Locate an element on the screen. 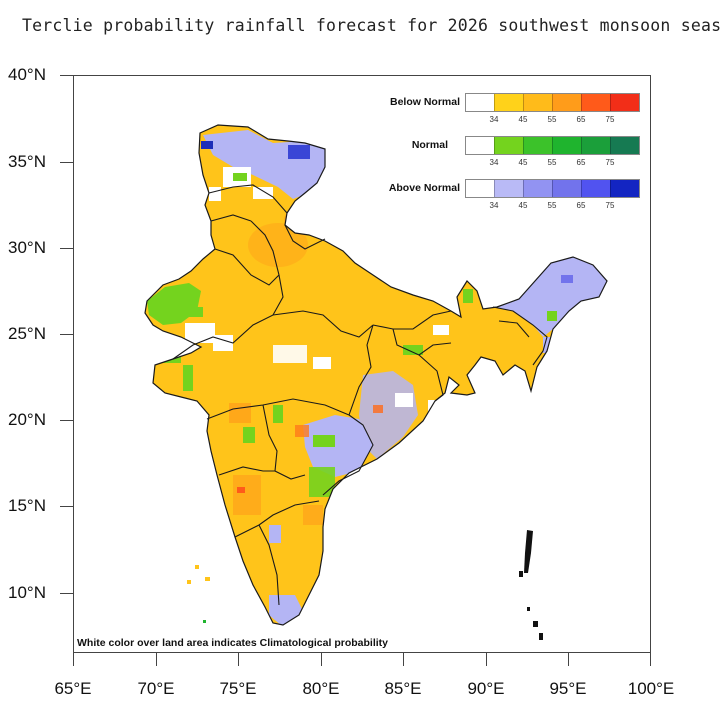 The image size is (720, 720). x-tick-label: 95°E is located at coordinates (568, 688).